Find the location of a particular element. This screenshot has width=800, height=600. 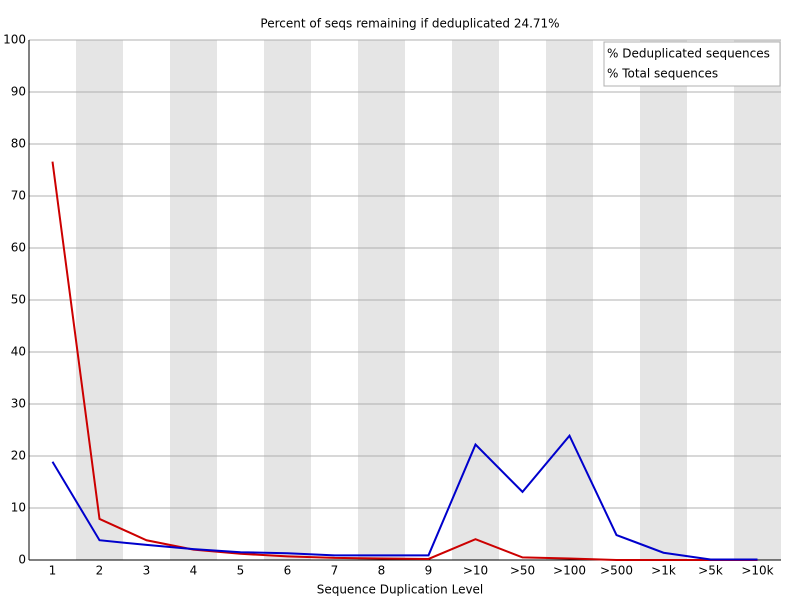

x-axis-label: Sequence Duplication Level is located at coordinates (400, 590).